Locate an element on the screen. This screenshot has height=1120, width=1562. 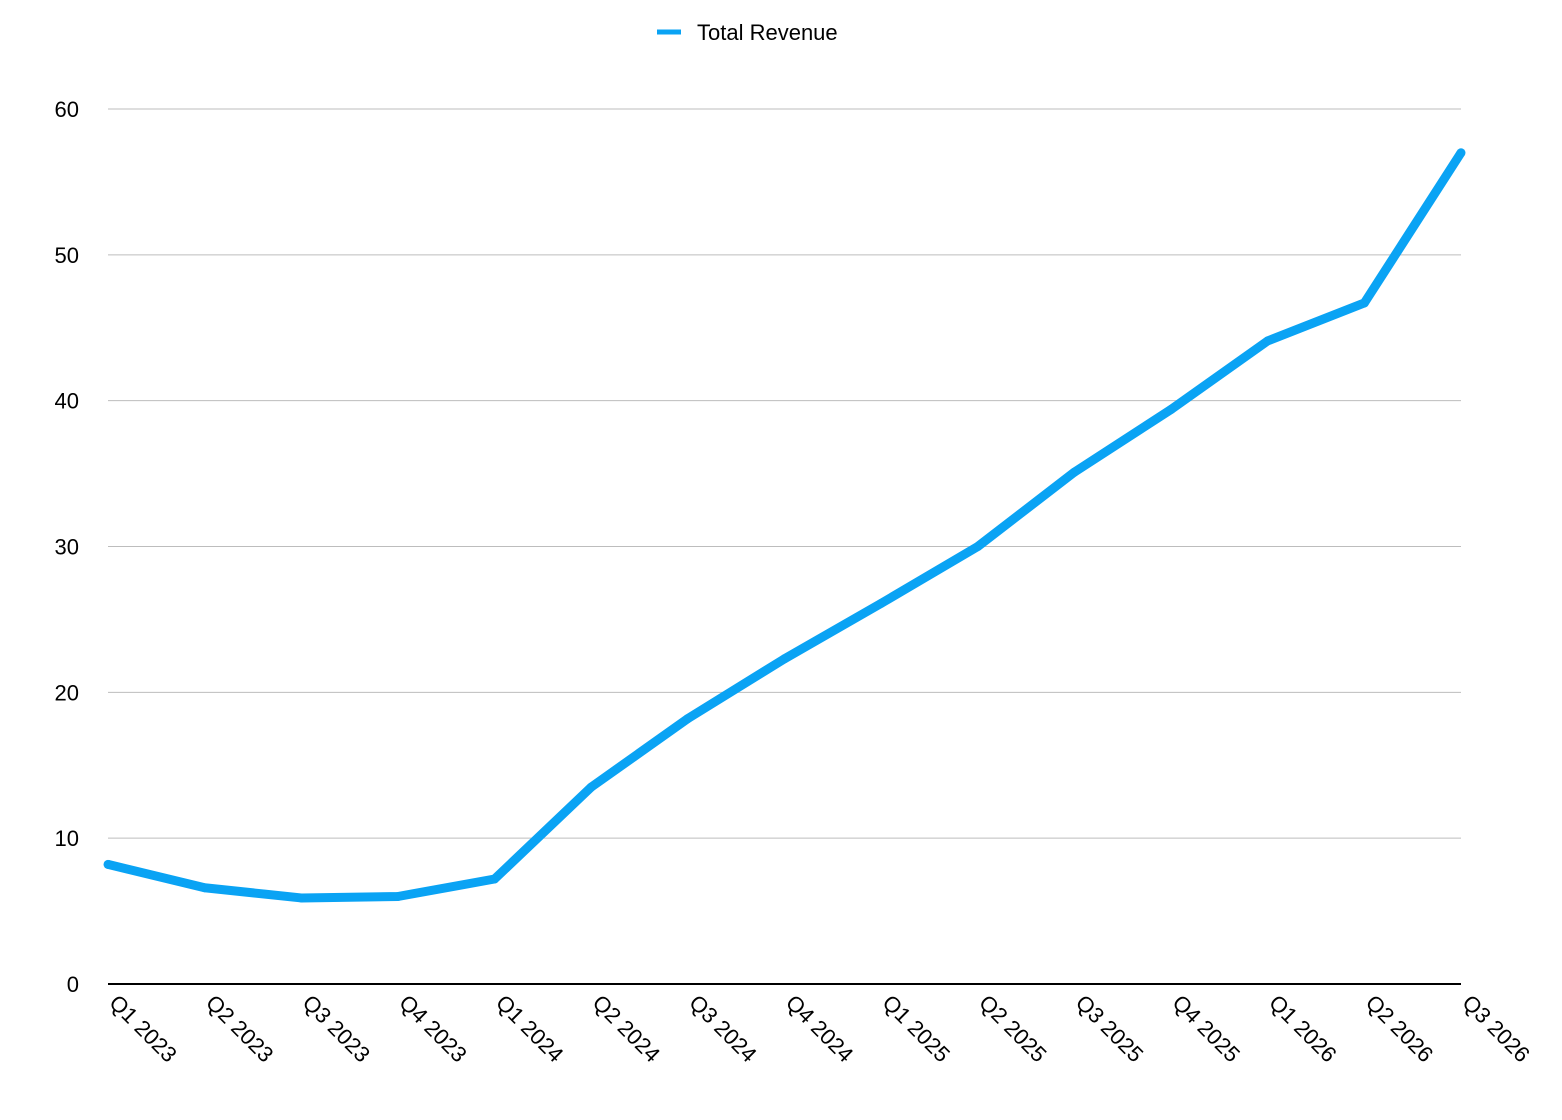
y-axis-tick-labels: 0 10 20 30 40 50 60 is located at coordinates (67, 547).